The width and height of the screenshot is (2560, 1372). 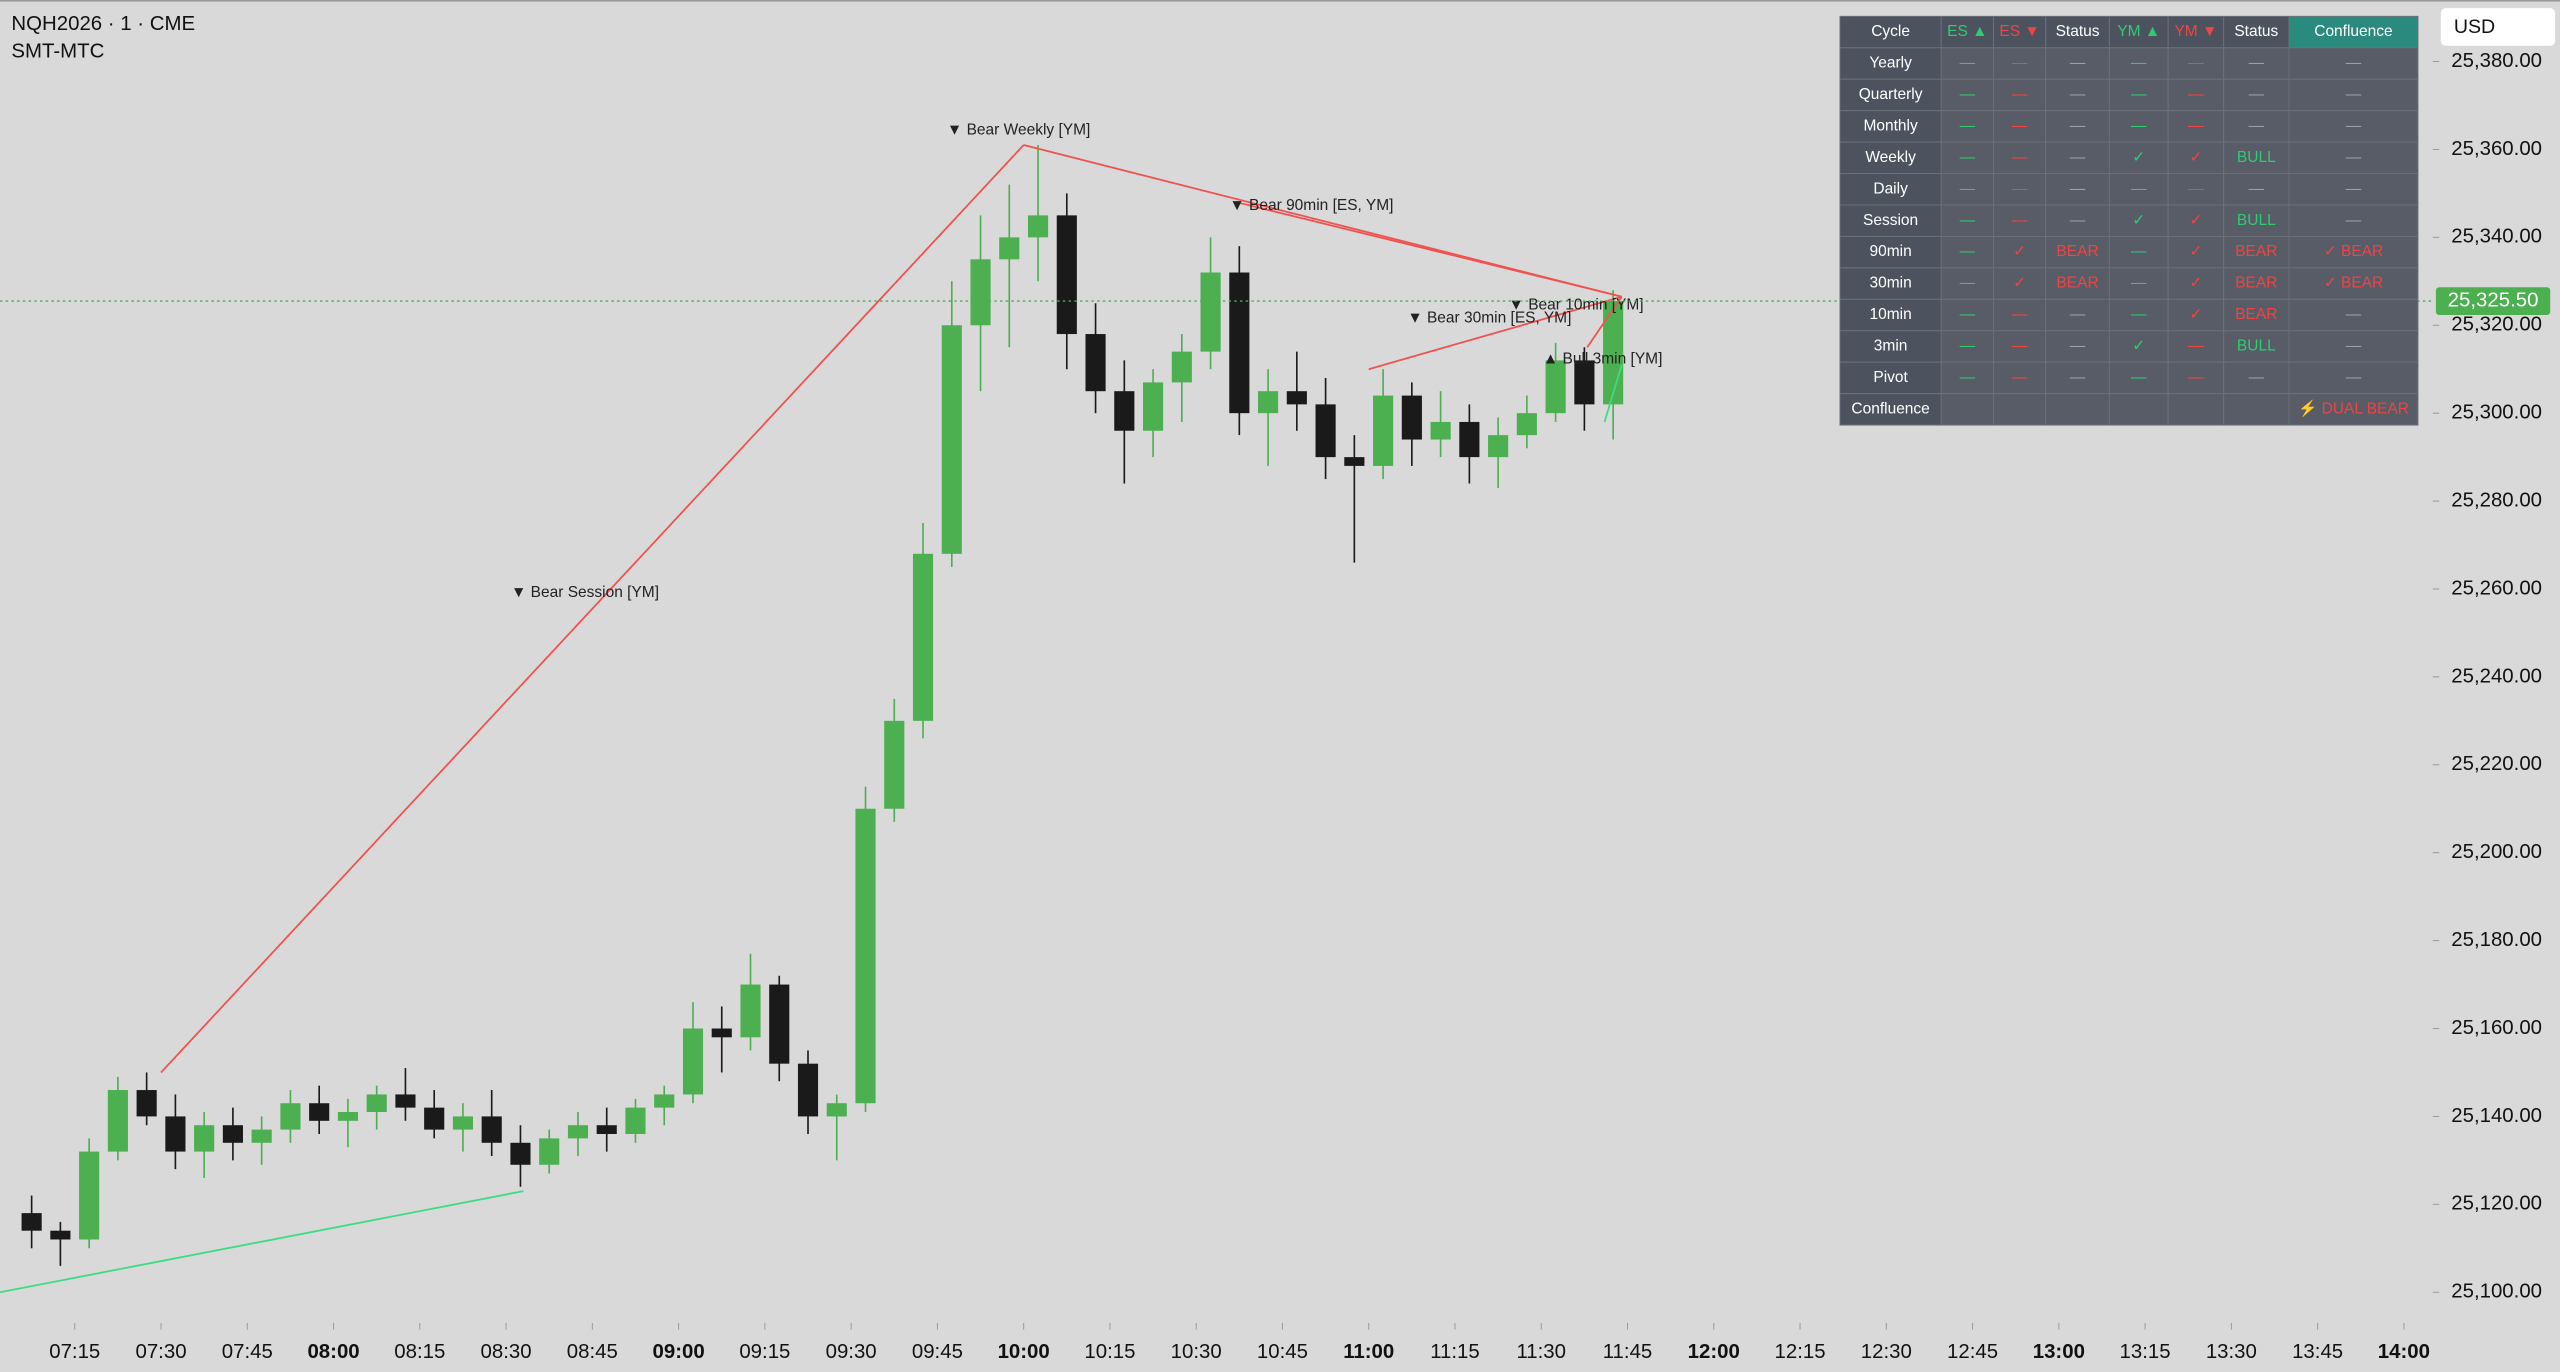 What do you see at coordinates (1368, 1352) in the screenshot?
I see `x-tick-label: 11:00` at bounding box center [1368, 1352].